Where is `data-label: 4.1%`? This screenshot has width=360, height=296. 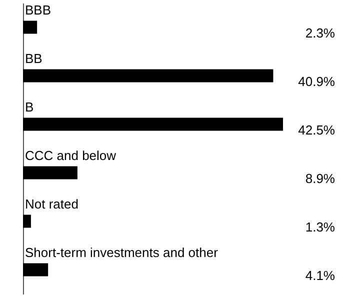 data-label: 4.1% is located at coordinates (320, 275).